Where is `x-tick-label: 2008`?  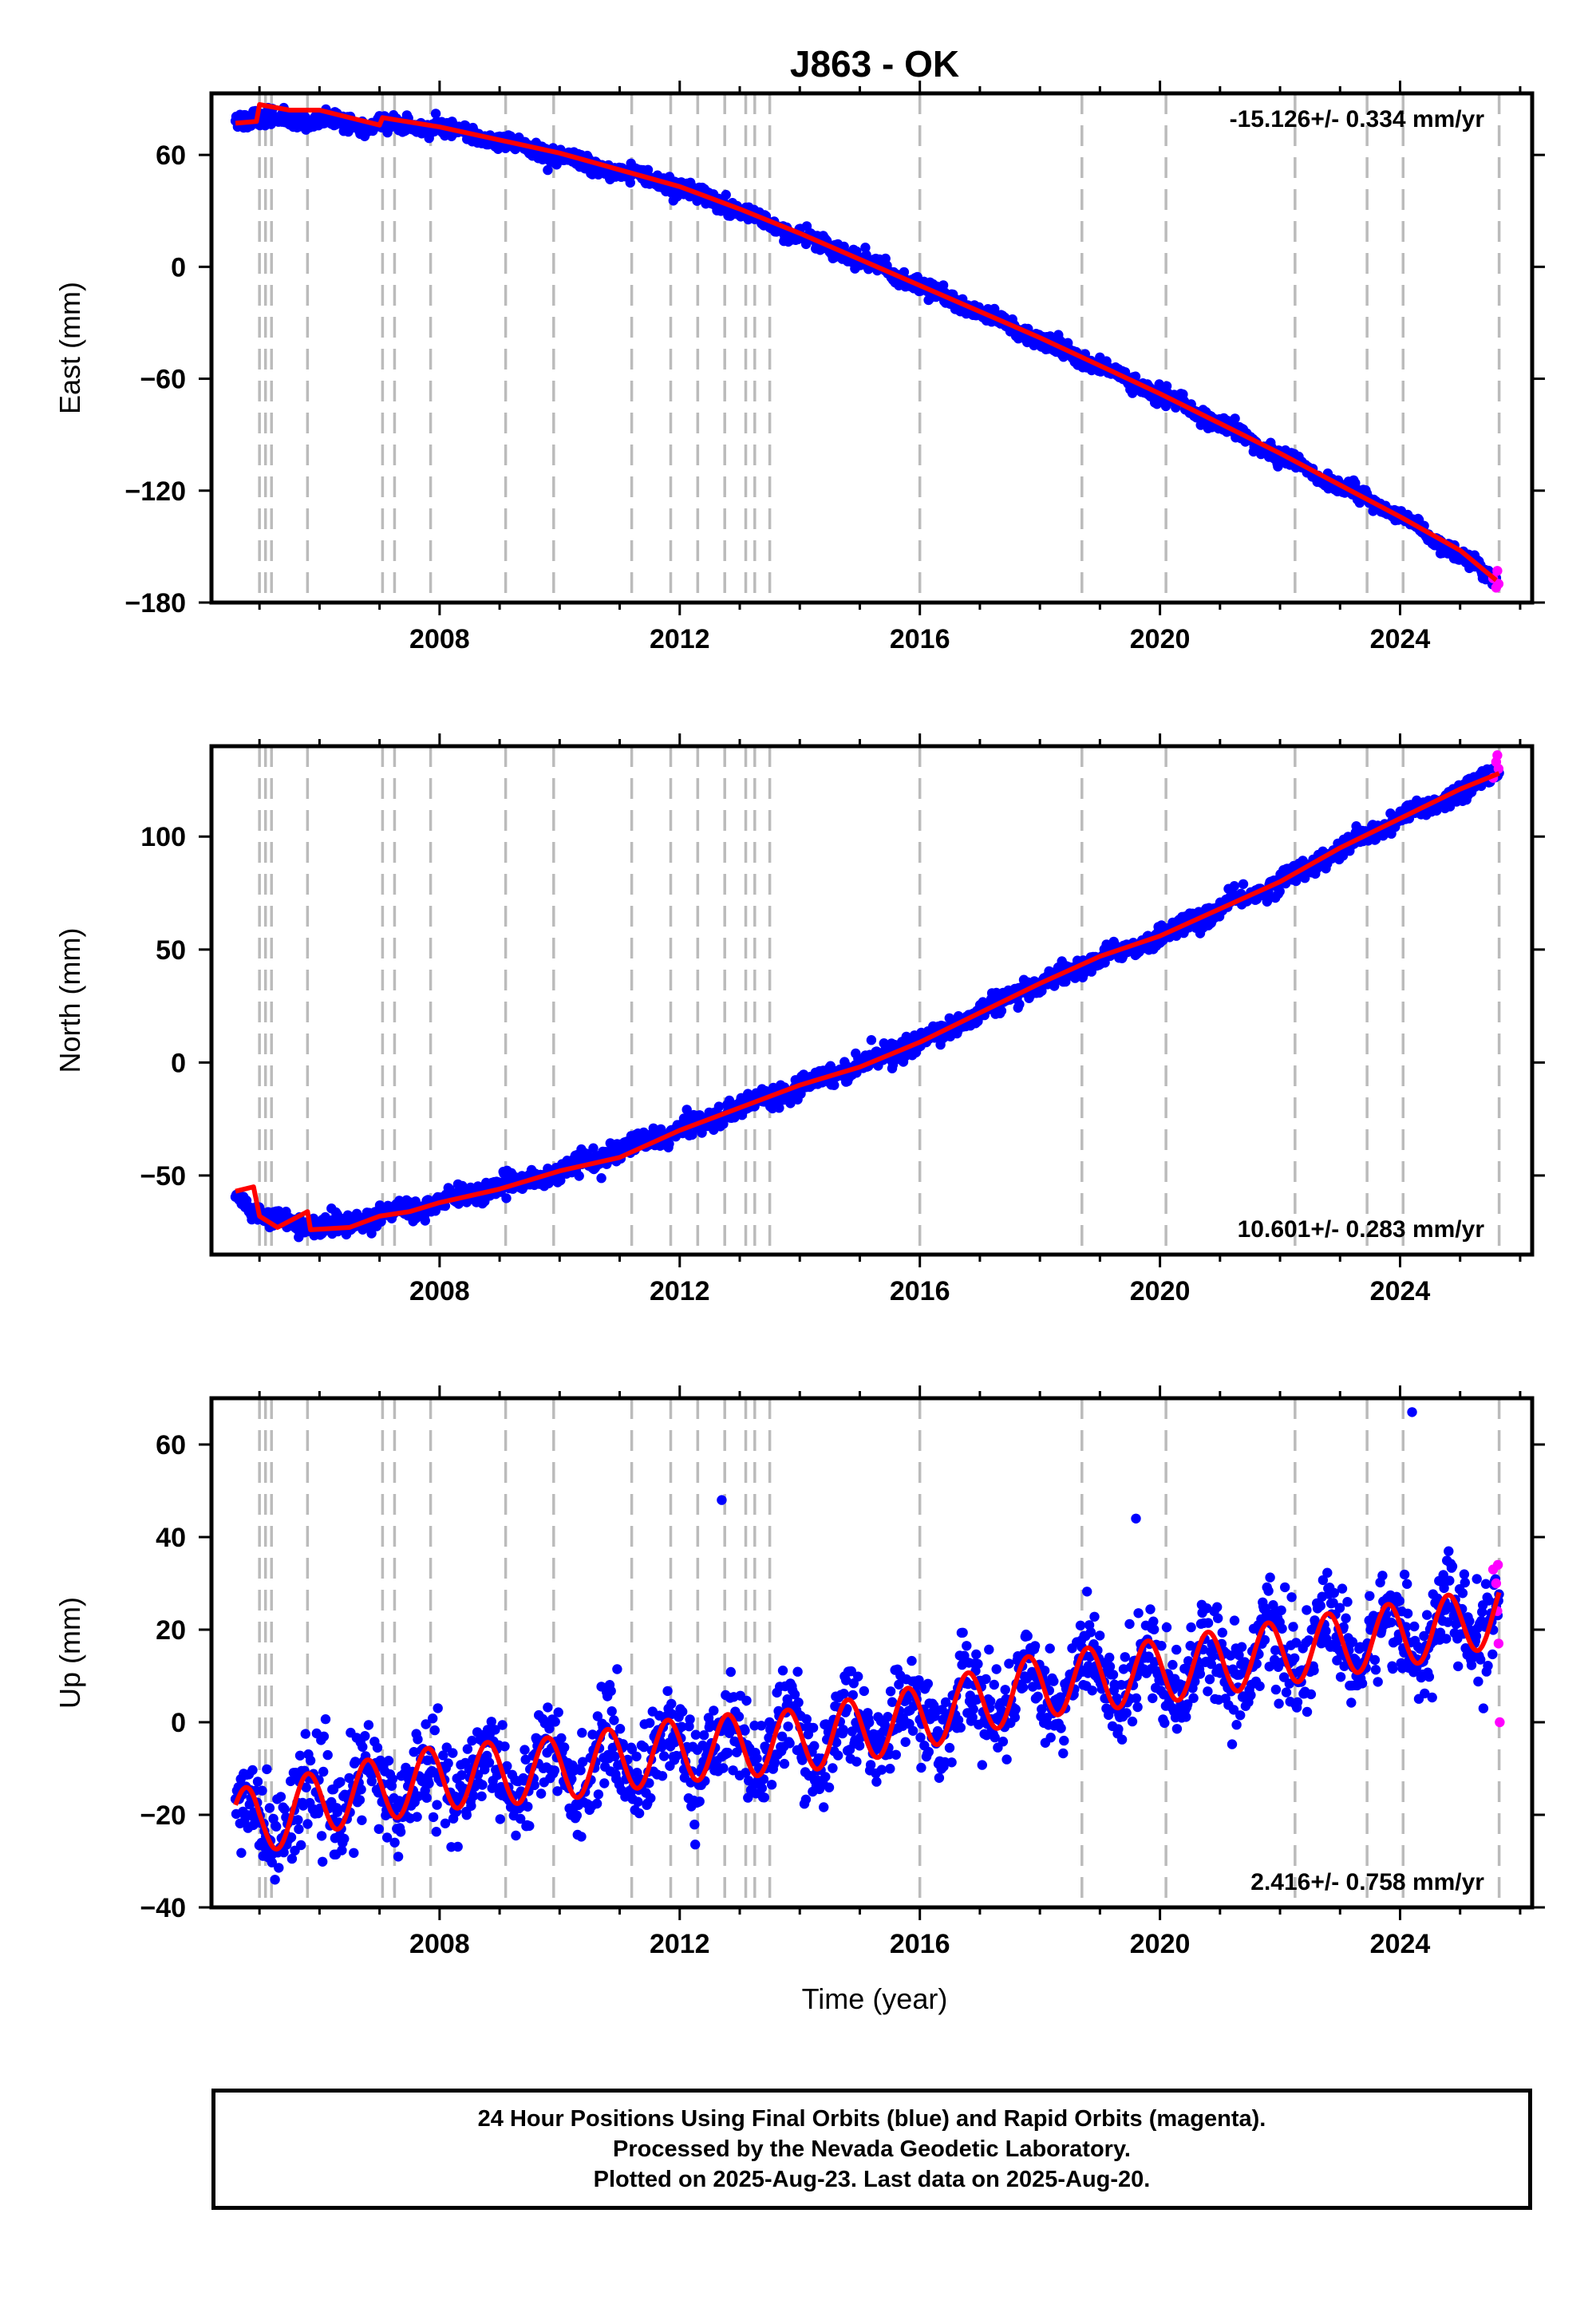
x-tick-label: 2008 is located at coordinates (439, 639).